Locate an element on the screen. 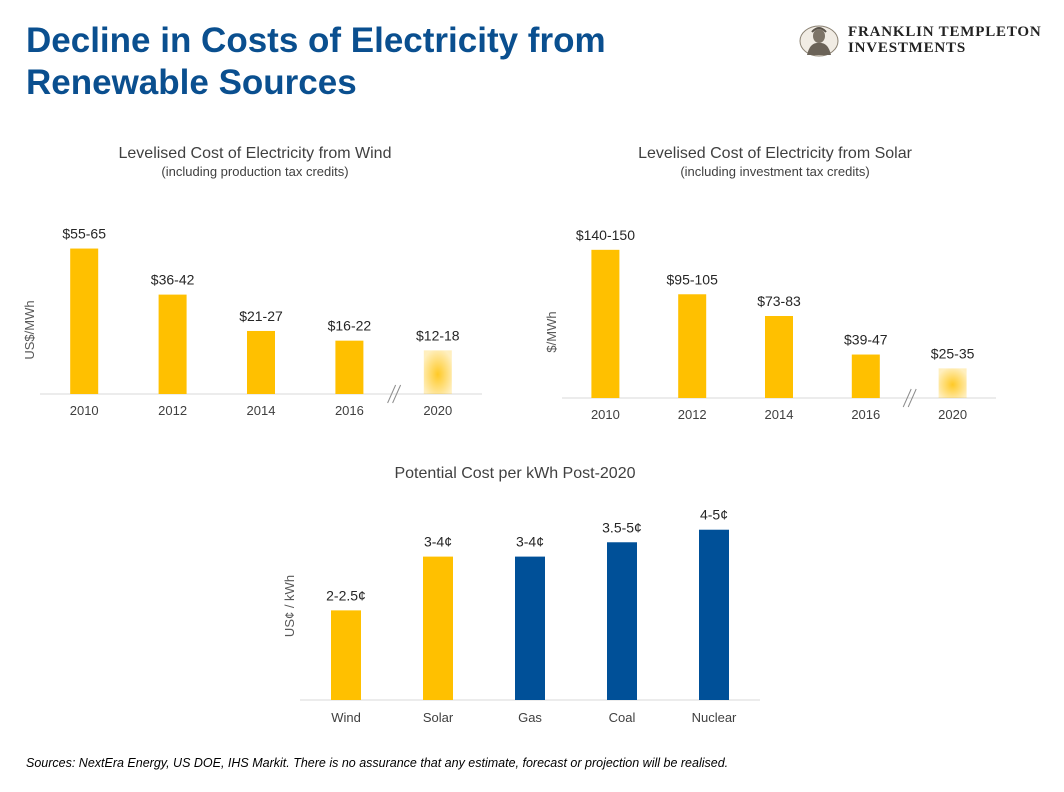 The width and height of the screenshot is (1064, 792). x-tick-label-gas: Gas is located at coordinates (530, 717).